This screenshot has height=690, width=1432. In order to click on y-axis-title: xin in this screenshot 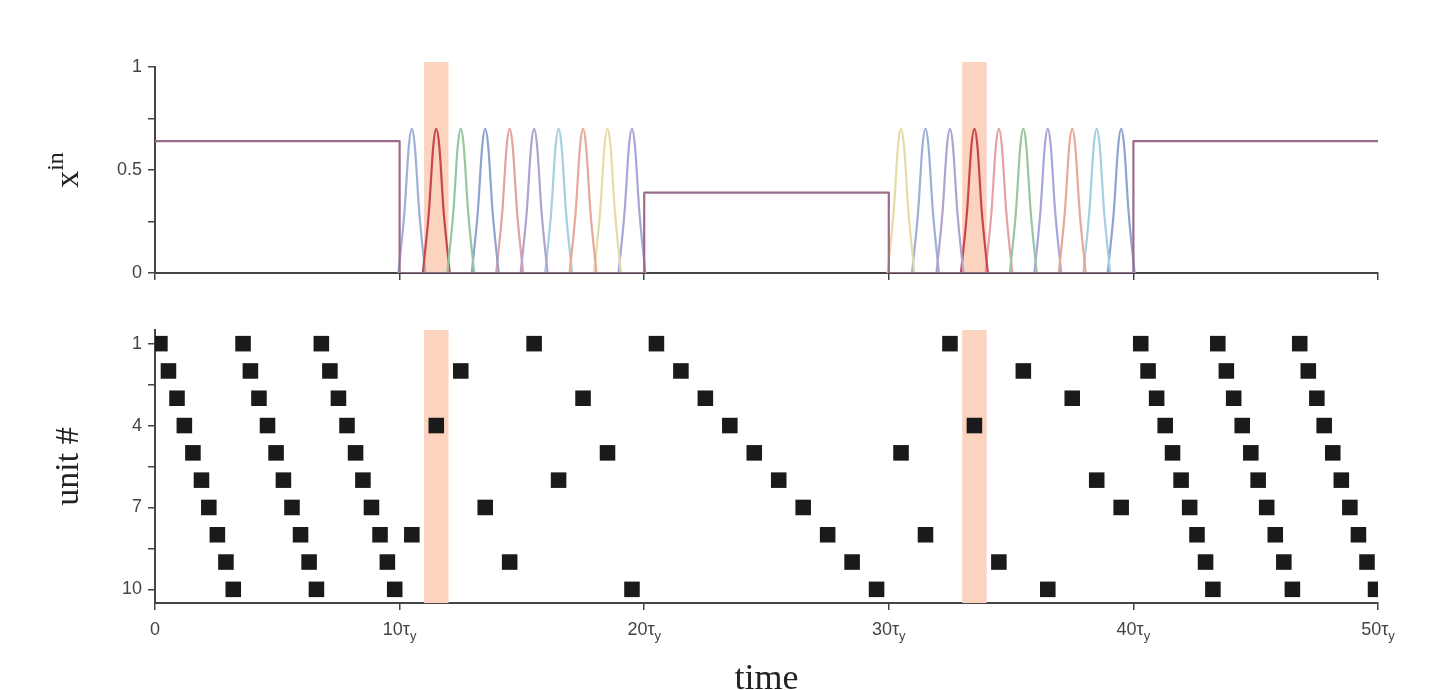, I will do `click(63, 170)`.